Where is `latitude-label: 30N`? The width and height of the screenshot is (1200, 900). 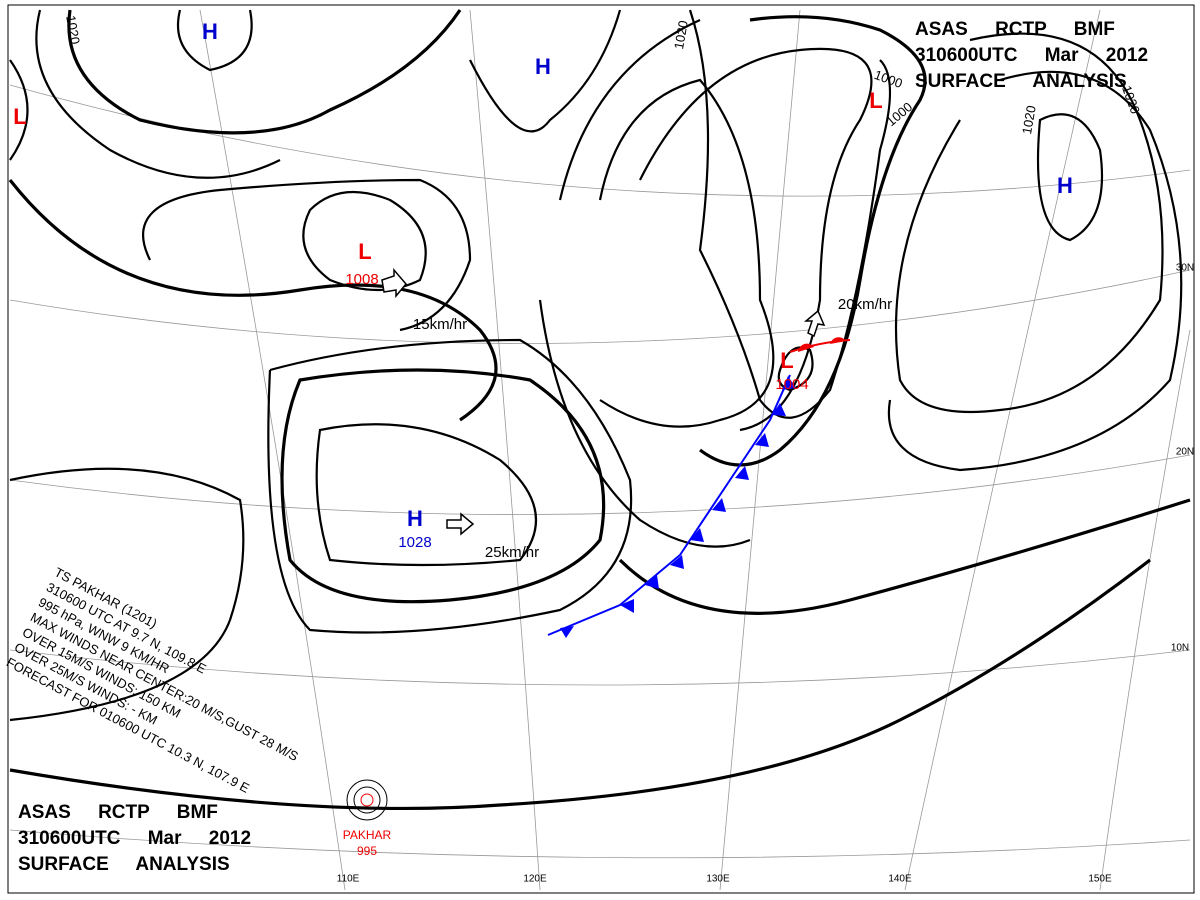
latitude-label: 30N is located at coordinates (1185, 268).